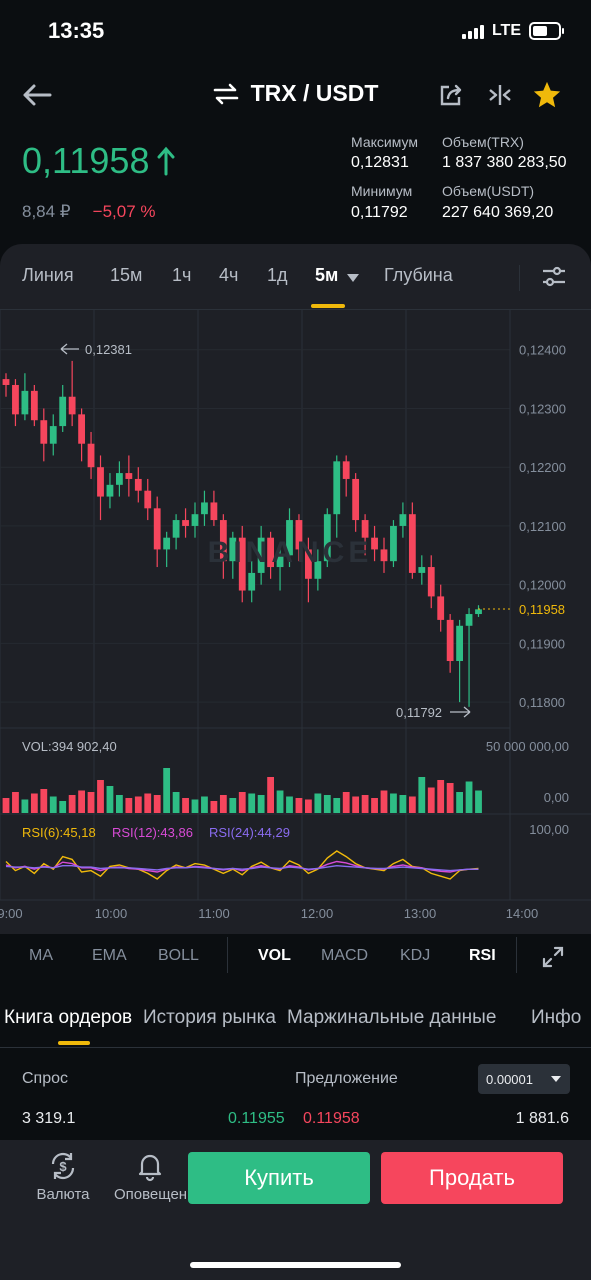 This screenshot has height=1280, width=591. I want to click on sell-button: Продать, so click(472, 1178).